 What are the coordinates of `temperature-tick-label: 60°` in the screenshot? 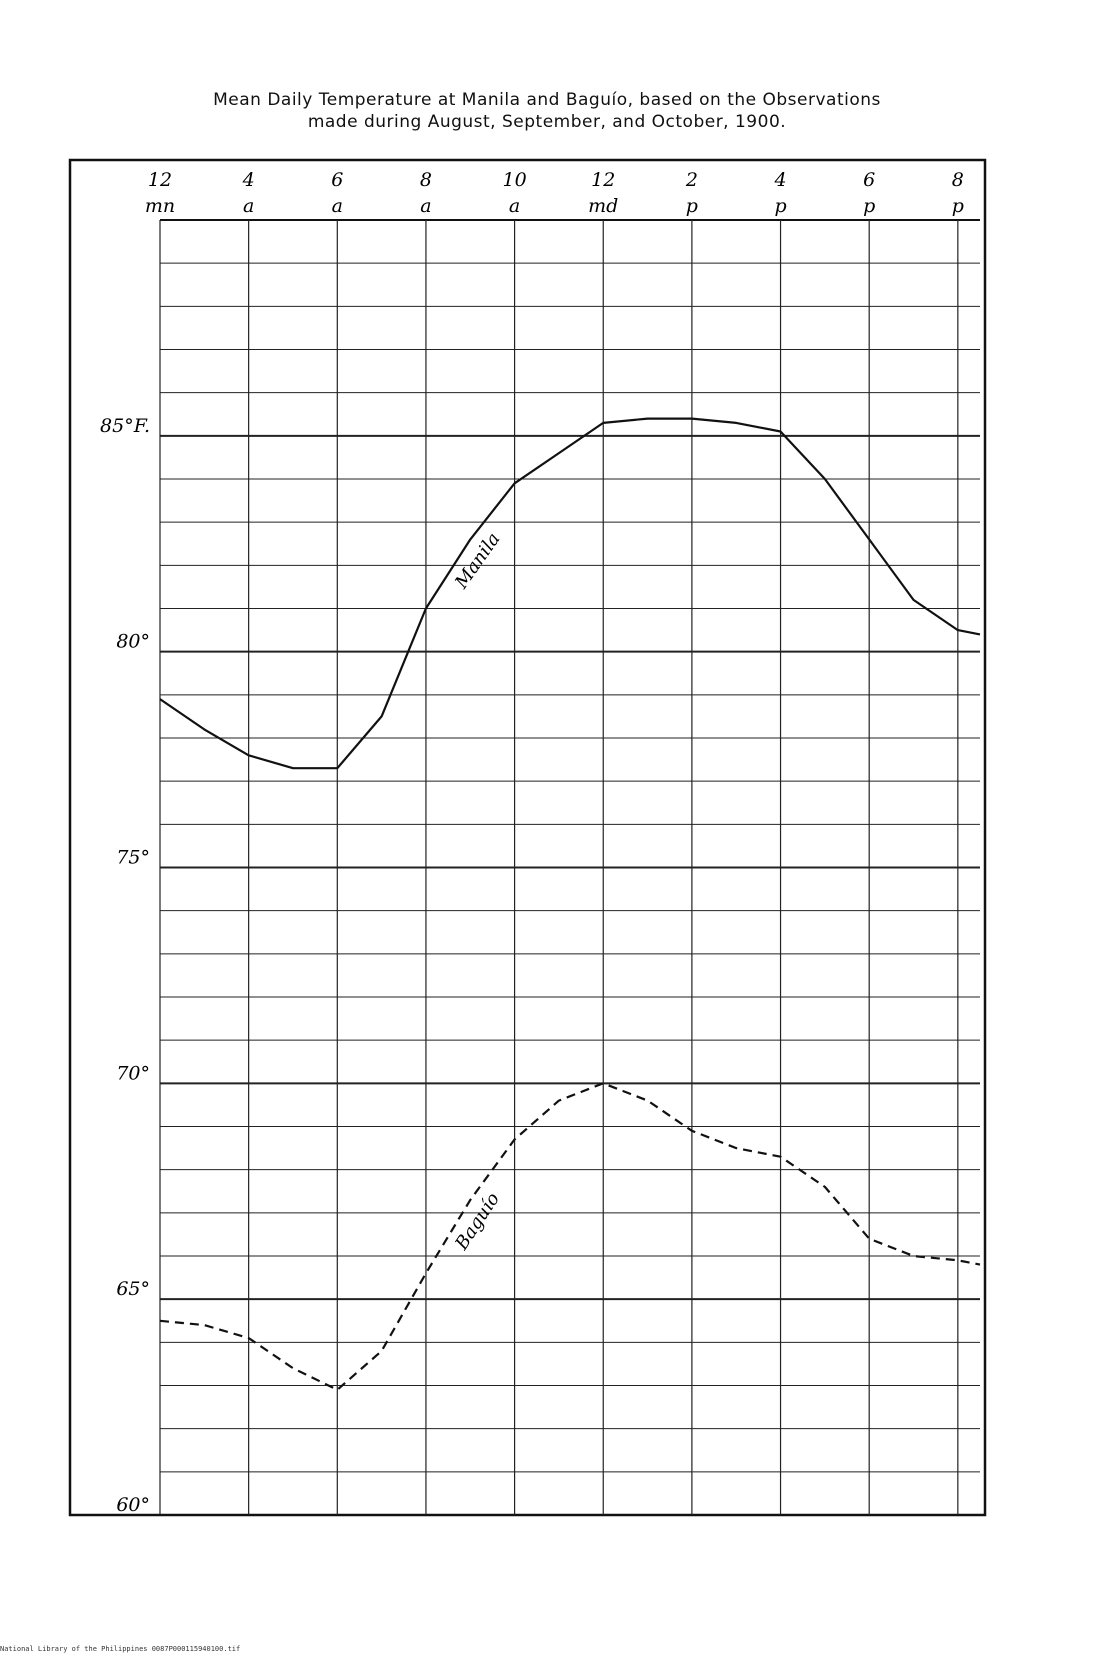 It's located at (133, 1505).